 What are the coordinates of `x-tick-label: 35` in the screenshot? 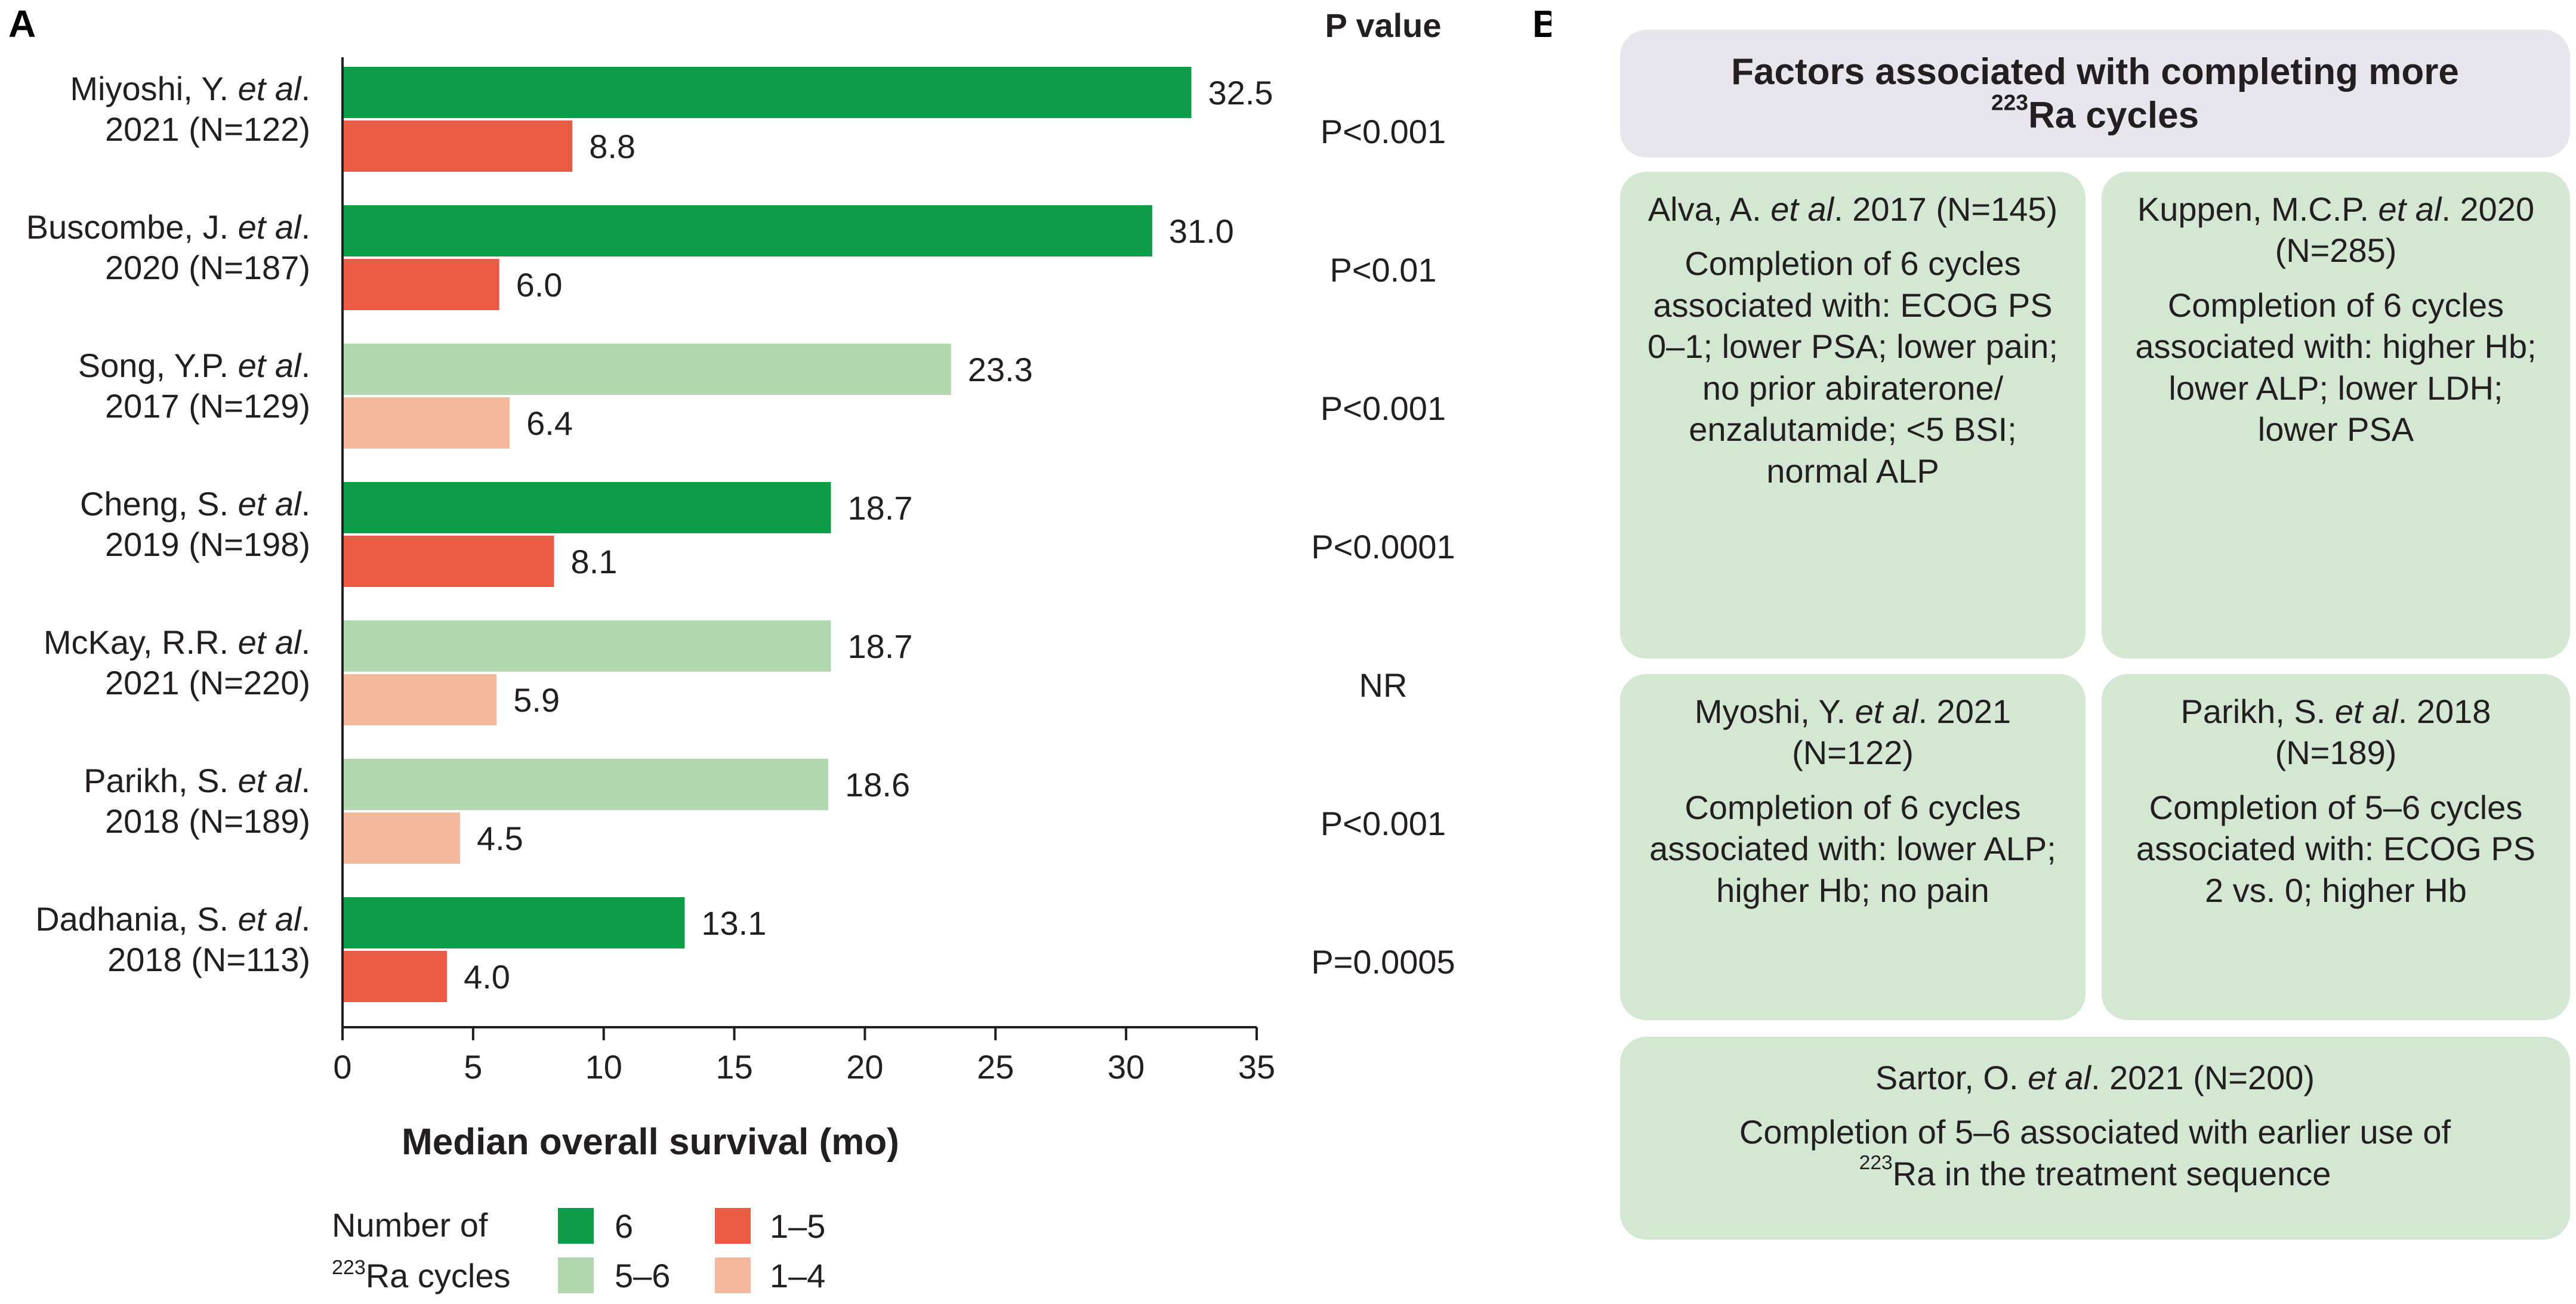 It's located at (1257, 1067).